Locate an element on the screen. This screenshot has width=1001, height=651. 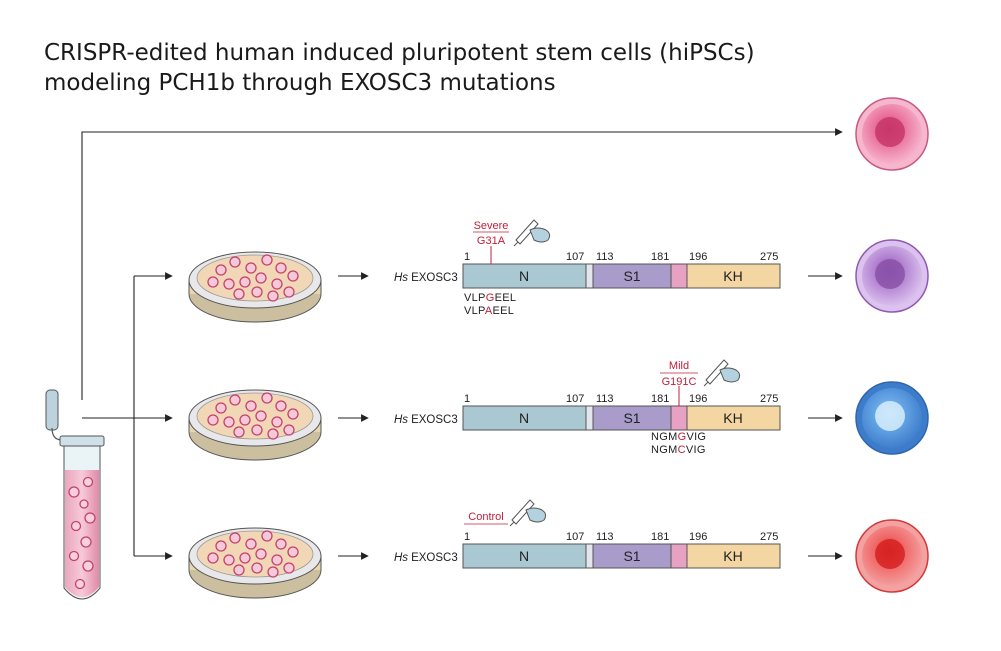
test-tube-icon is located at coordinates (75, 494).